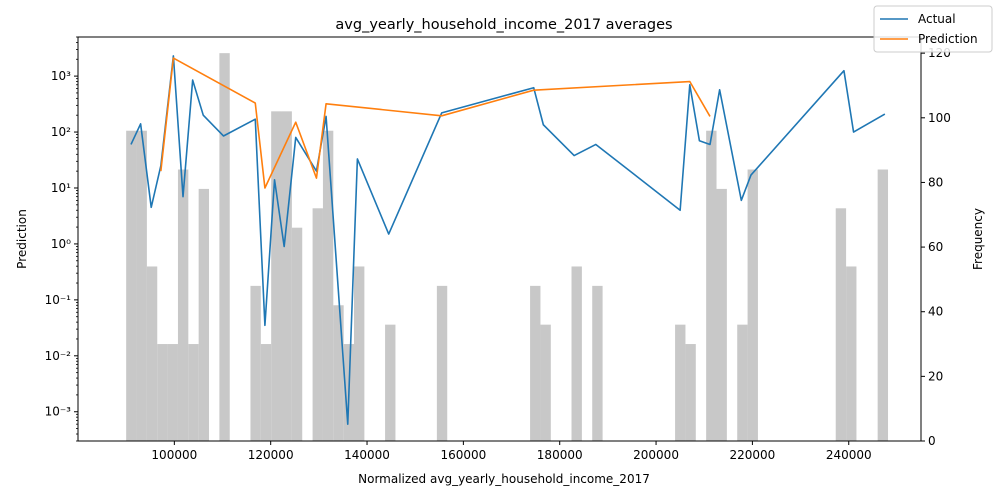 The image size is (1000, 500). Describe the element at coordinates (935, 182) in the screenshot. I see `y2-tick-label: 80` at that location.